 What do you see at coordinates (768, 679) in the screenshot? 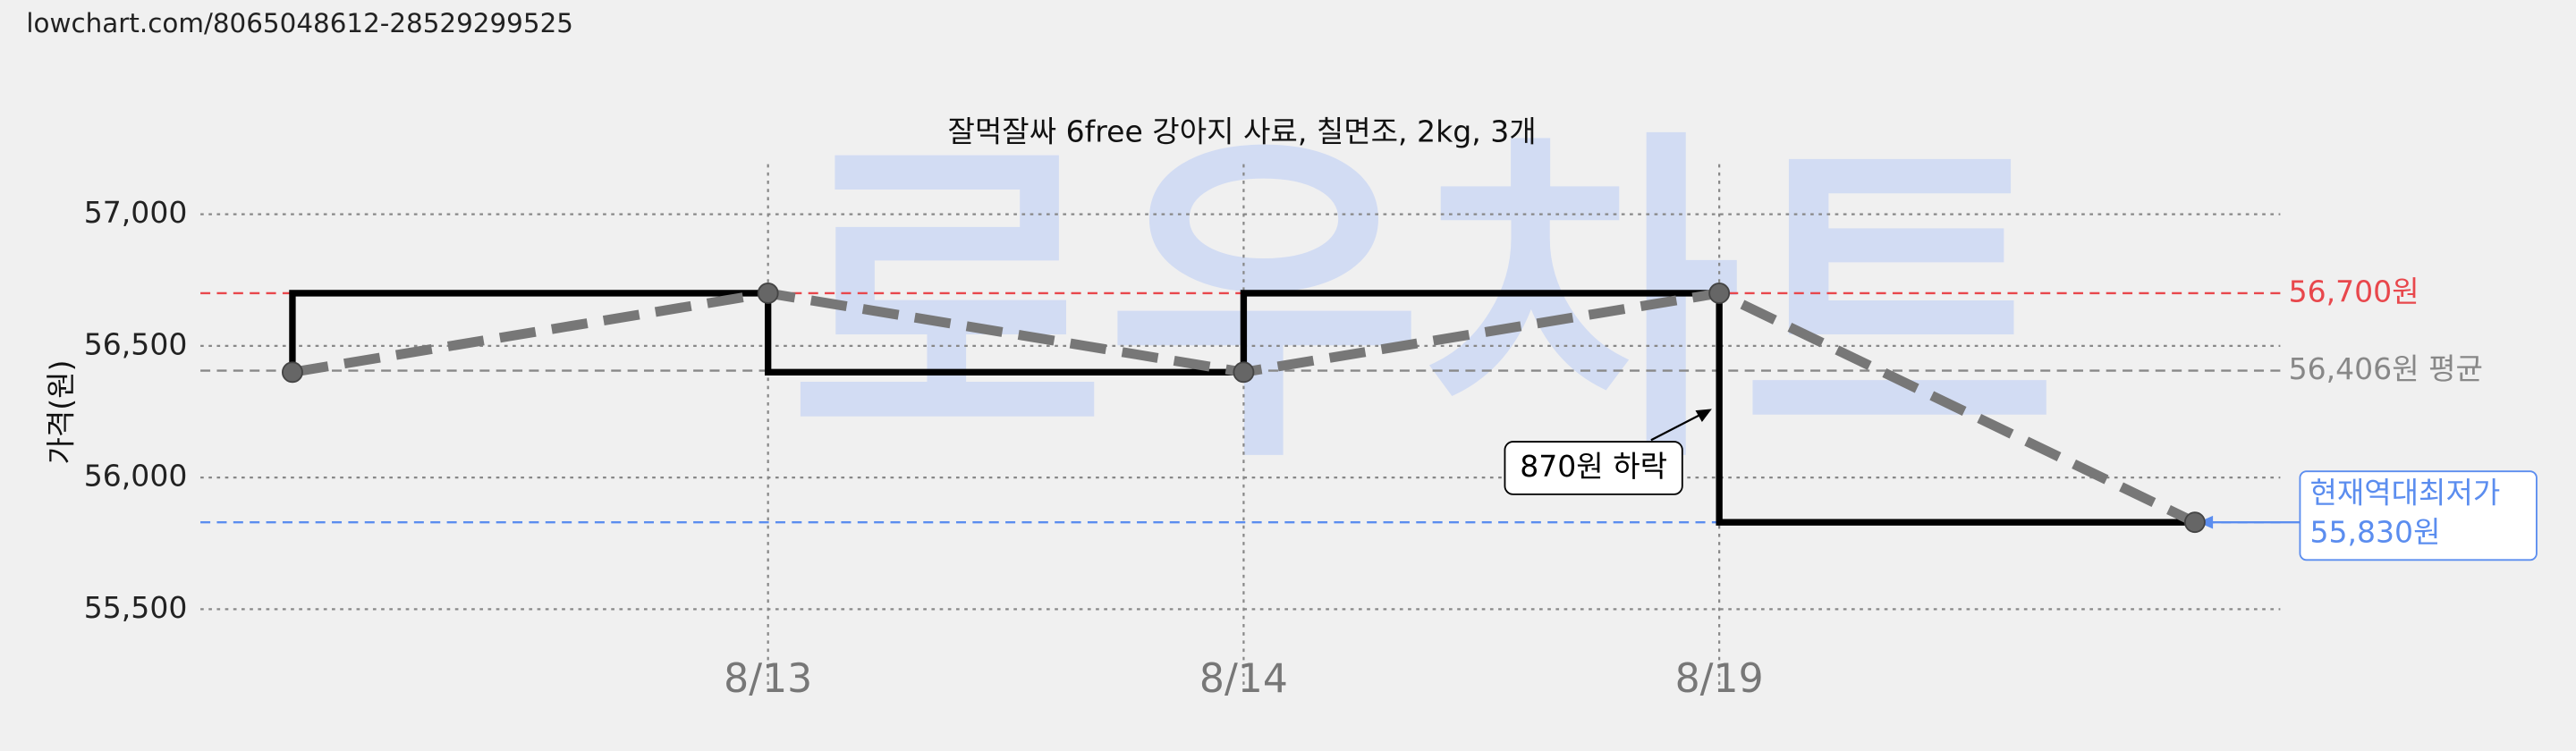
I see `x-tick-label: 8/13` at bounding box center [768, 679].